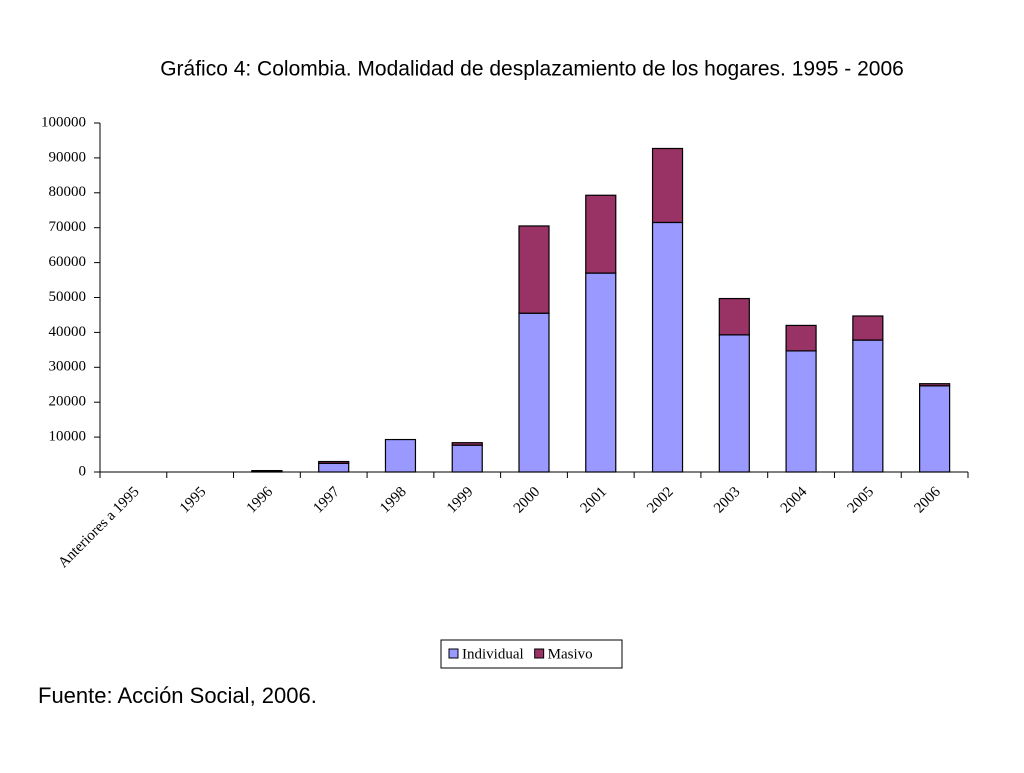 The image size is (1024, 773). What do you see at coordinates (177, 695) in the screenshot?
I see `source-note: Fuente: Acción Social, 2006.` at bounding box center [177, 695].